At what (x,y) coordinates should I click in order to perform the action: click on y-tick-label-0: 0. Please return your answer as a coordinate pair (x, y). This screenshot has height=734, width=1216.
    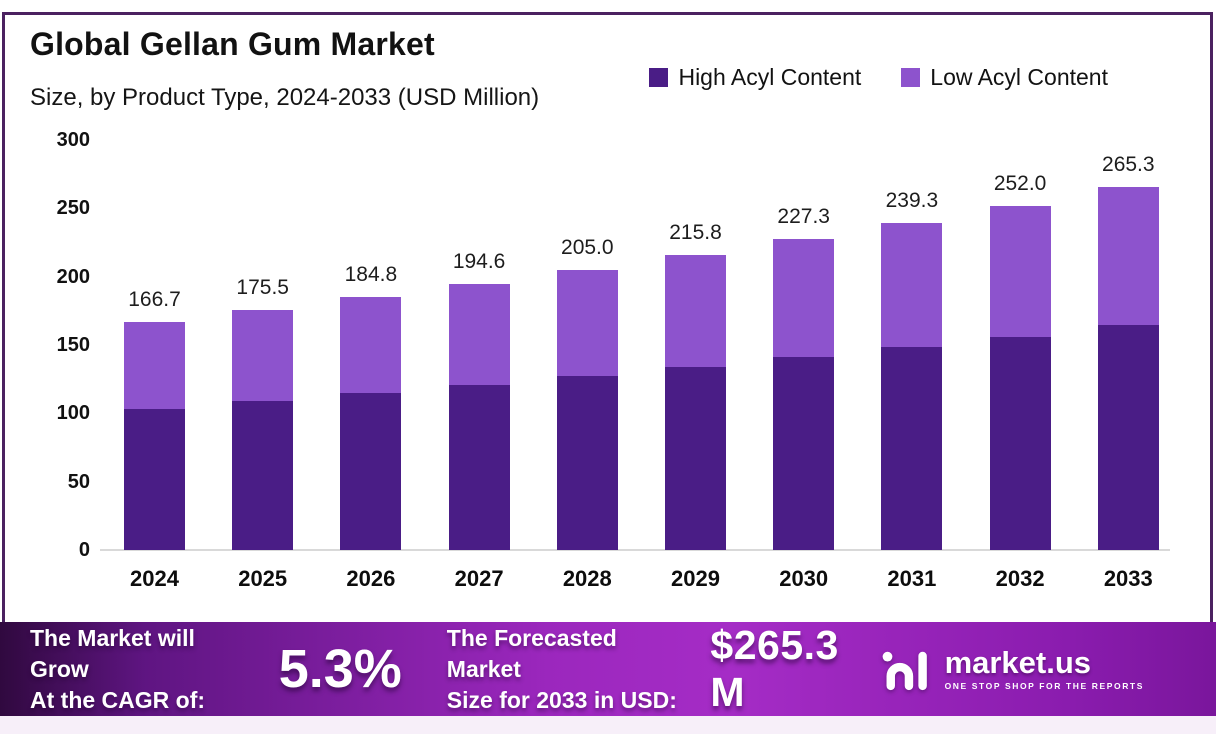
    Looking at the image, I should click on (84, 550).